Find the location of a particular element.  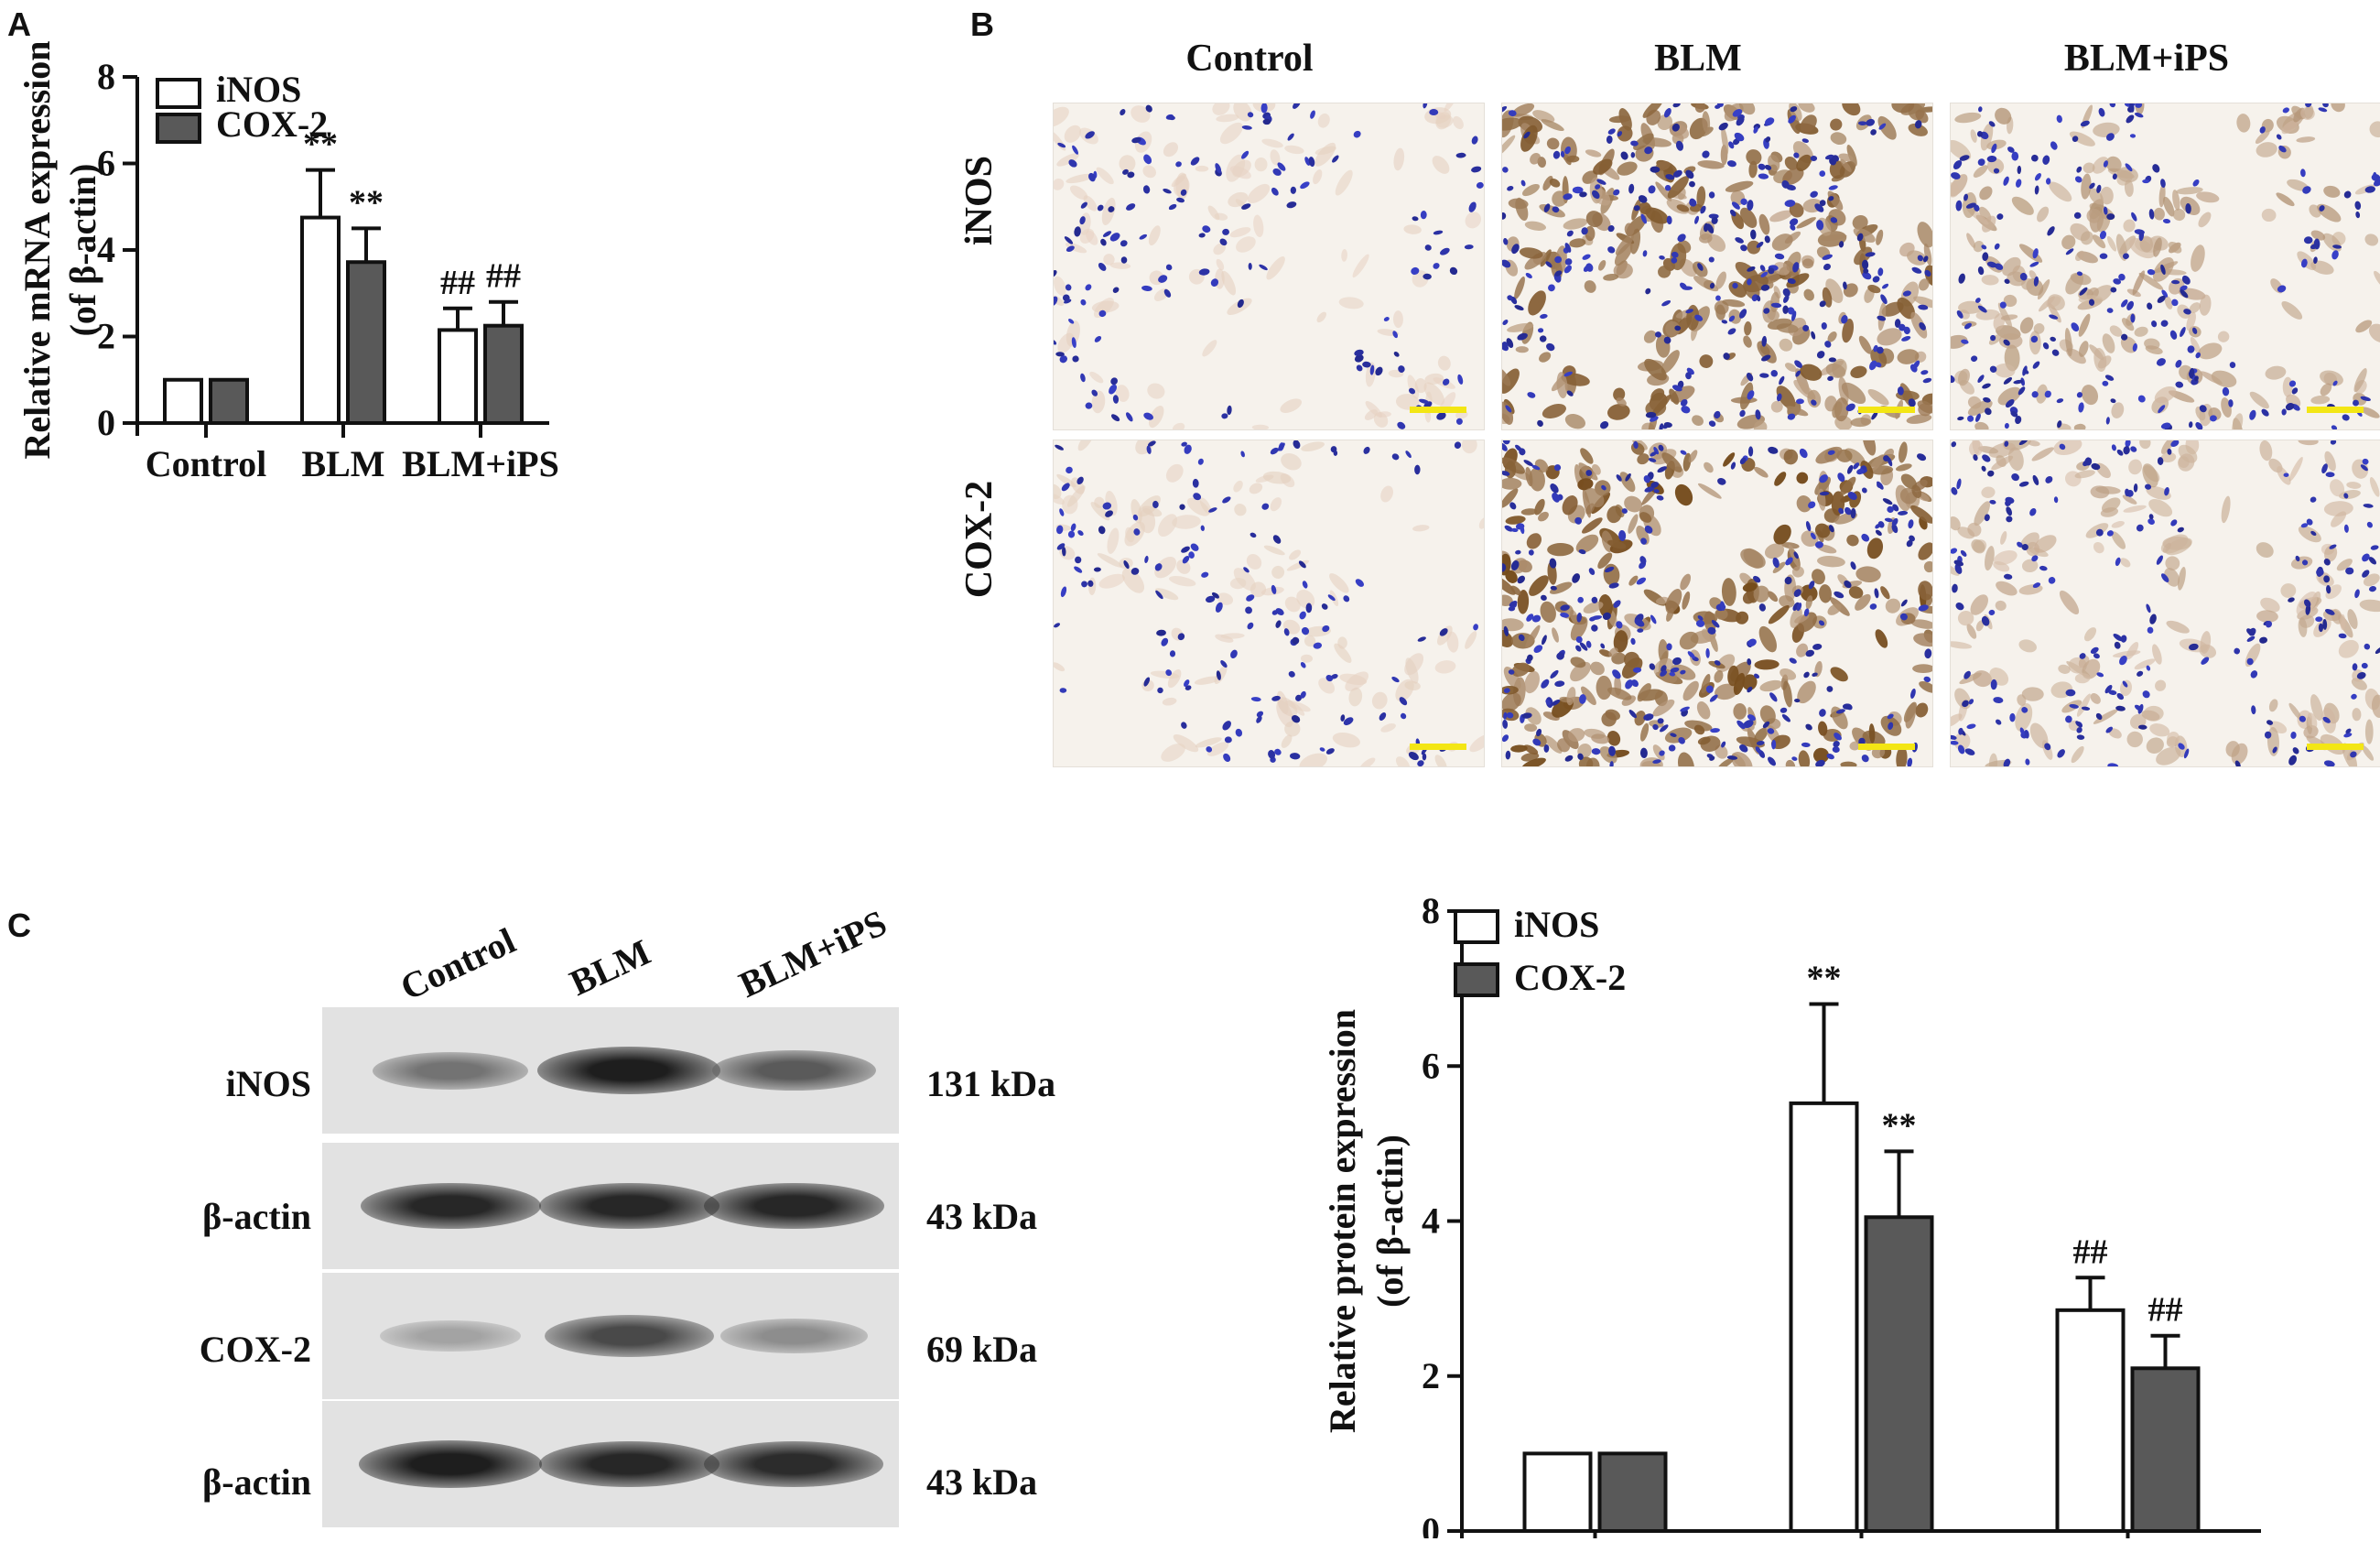

blot-band is located at coordinates (628, 1206).